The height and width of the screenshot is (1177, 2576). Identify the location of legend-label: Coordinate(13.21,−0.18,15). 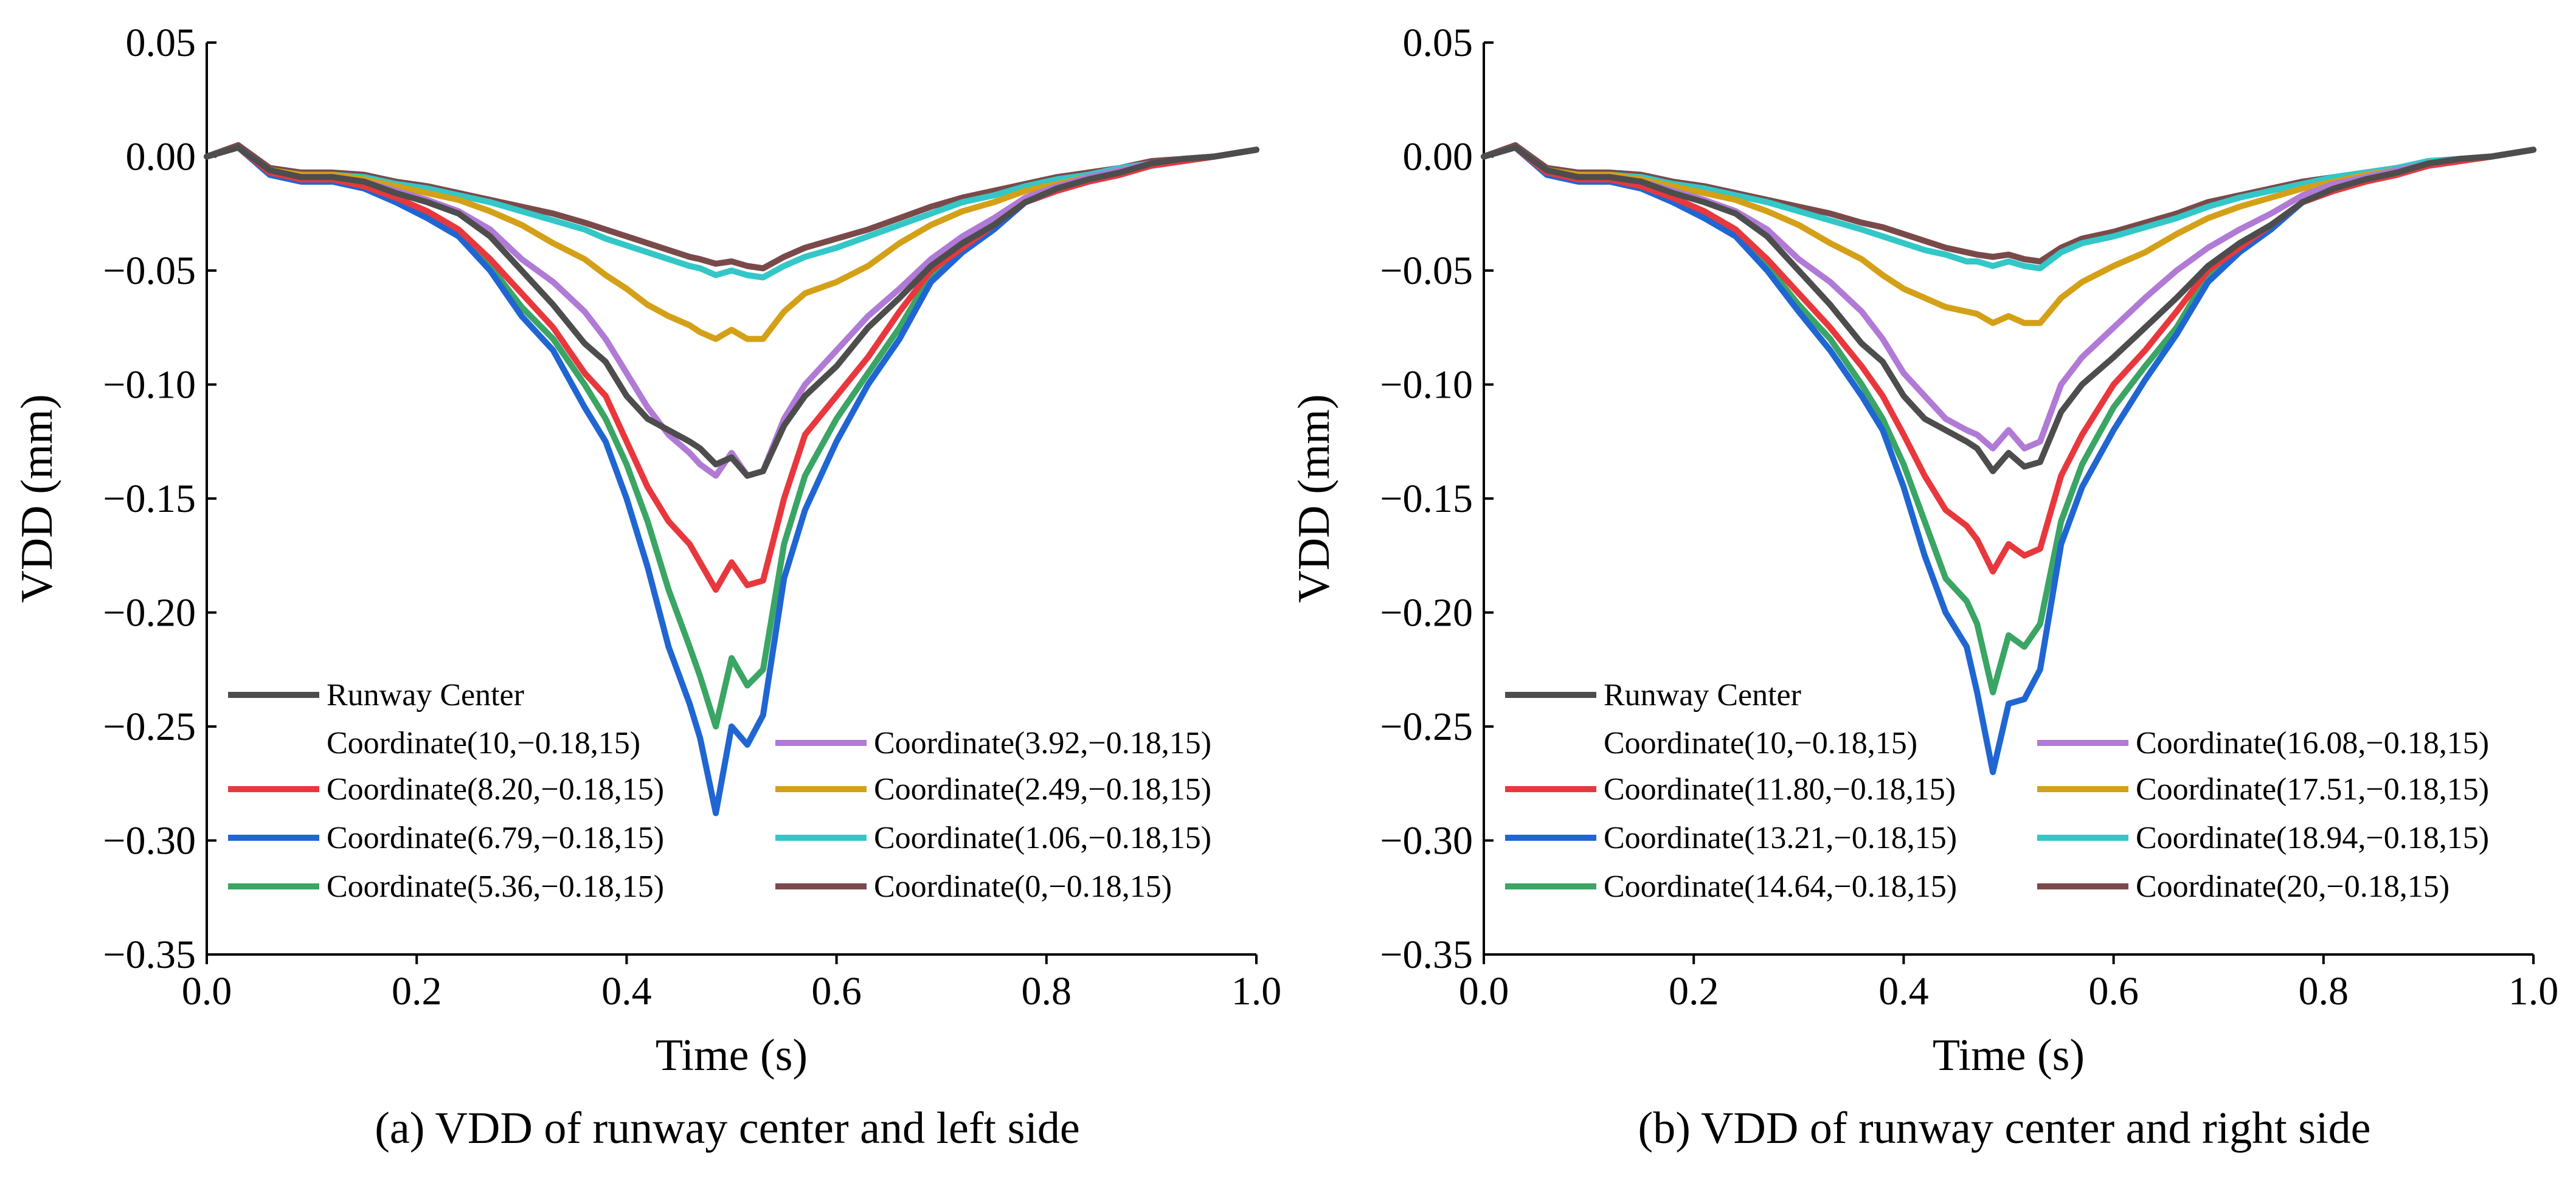
(1780, 838).